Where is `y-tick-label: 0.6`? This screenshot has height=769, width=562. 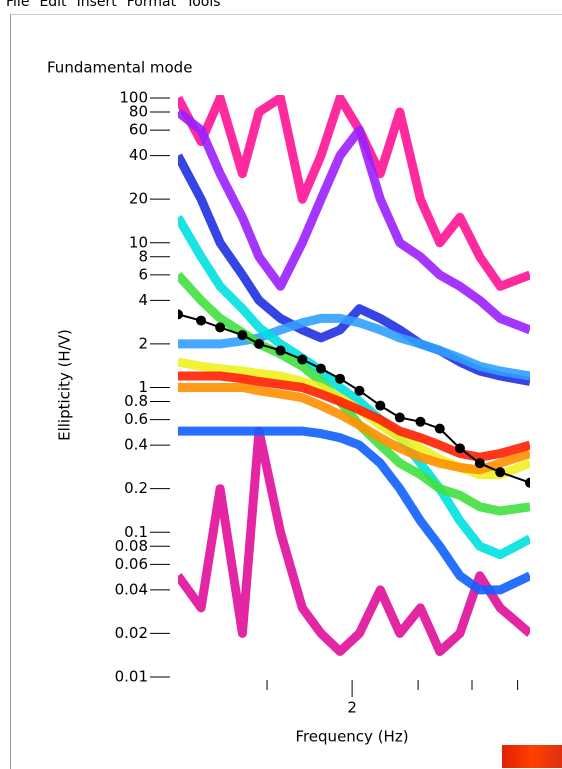 y-tick-label: 0.6 is located at coordinates (136, 419).